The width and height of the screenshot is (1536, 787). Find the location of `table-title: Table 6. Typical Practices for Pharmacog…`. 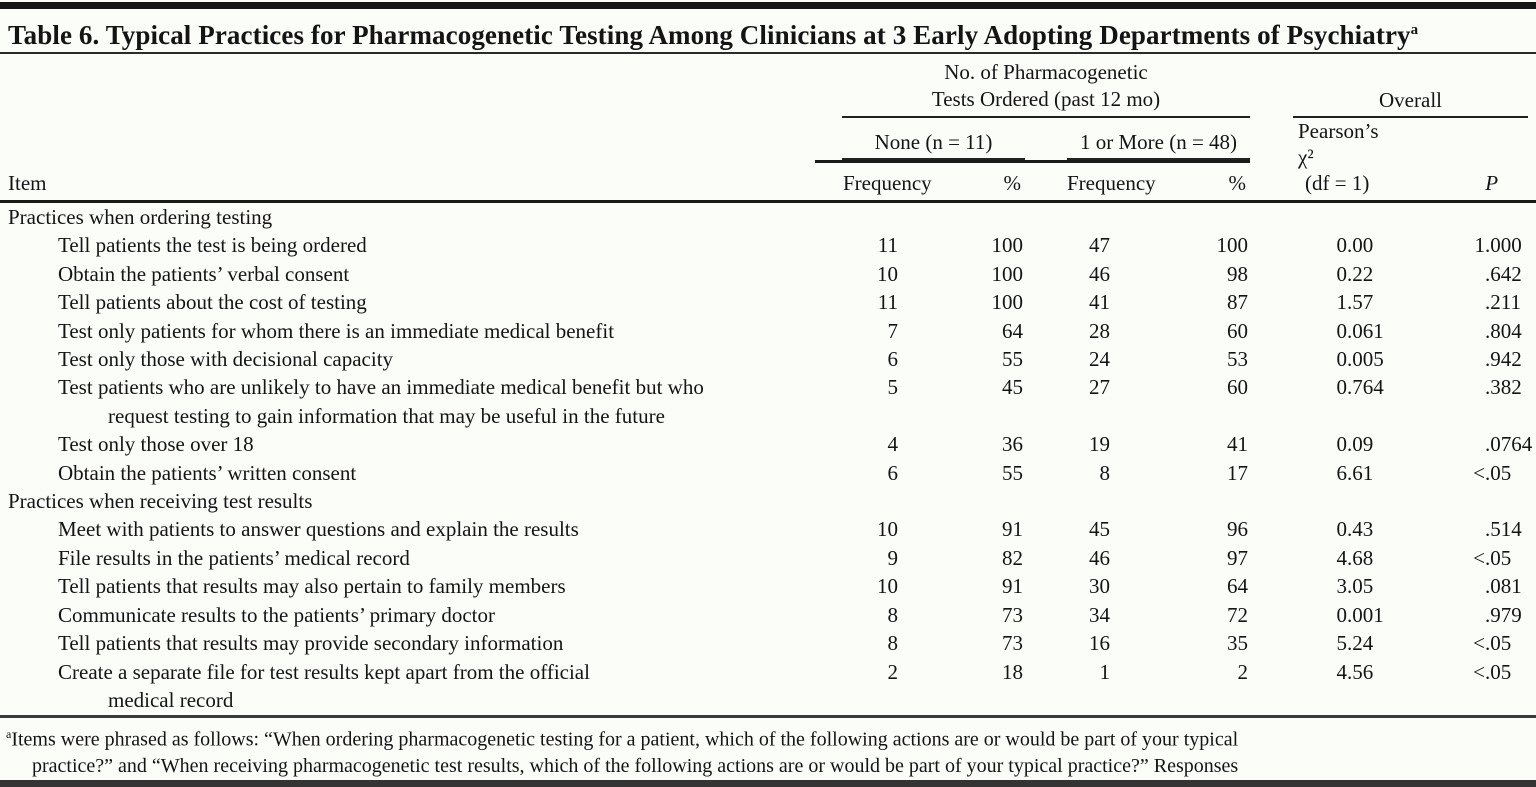

table-title: Table 6. Typical Practices for Pharmacog… is located at coordinates (768, 32).